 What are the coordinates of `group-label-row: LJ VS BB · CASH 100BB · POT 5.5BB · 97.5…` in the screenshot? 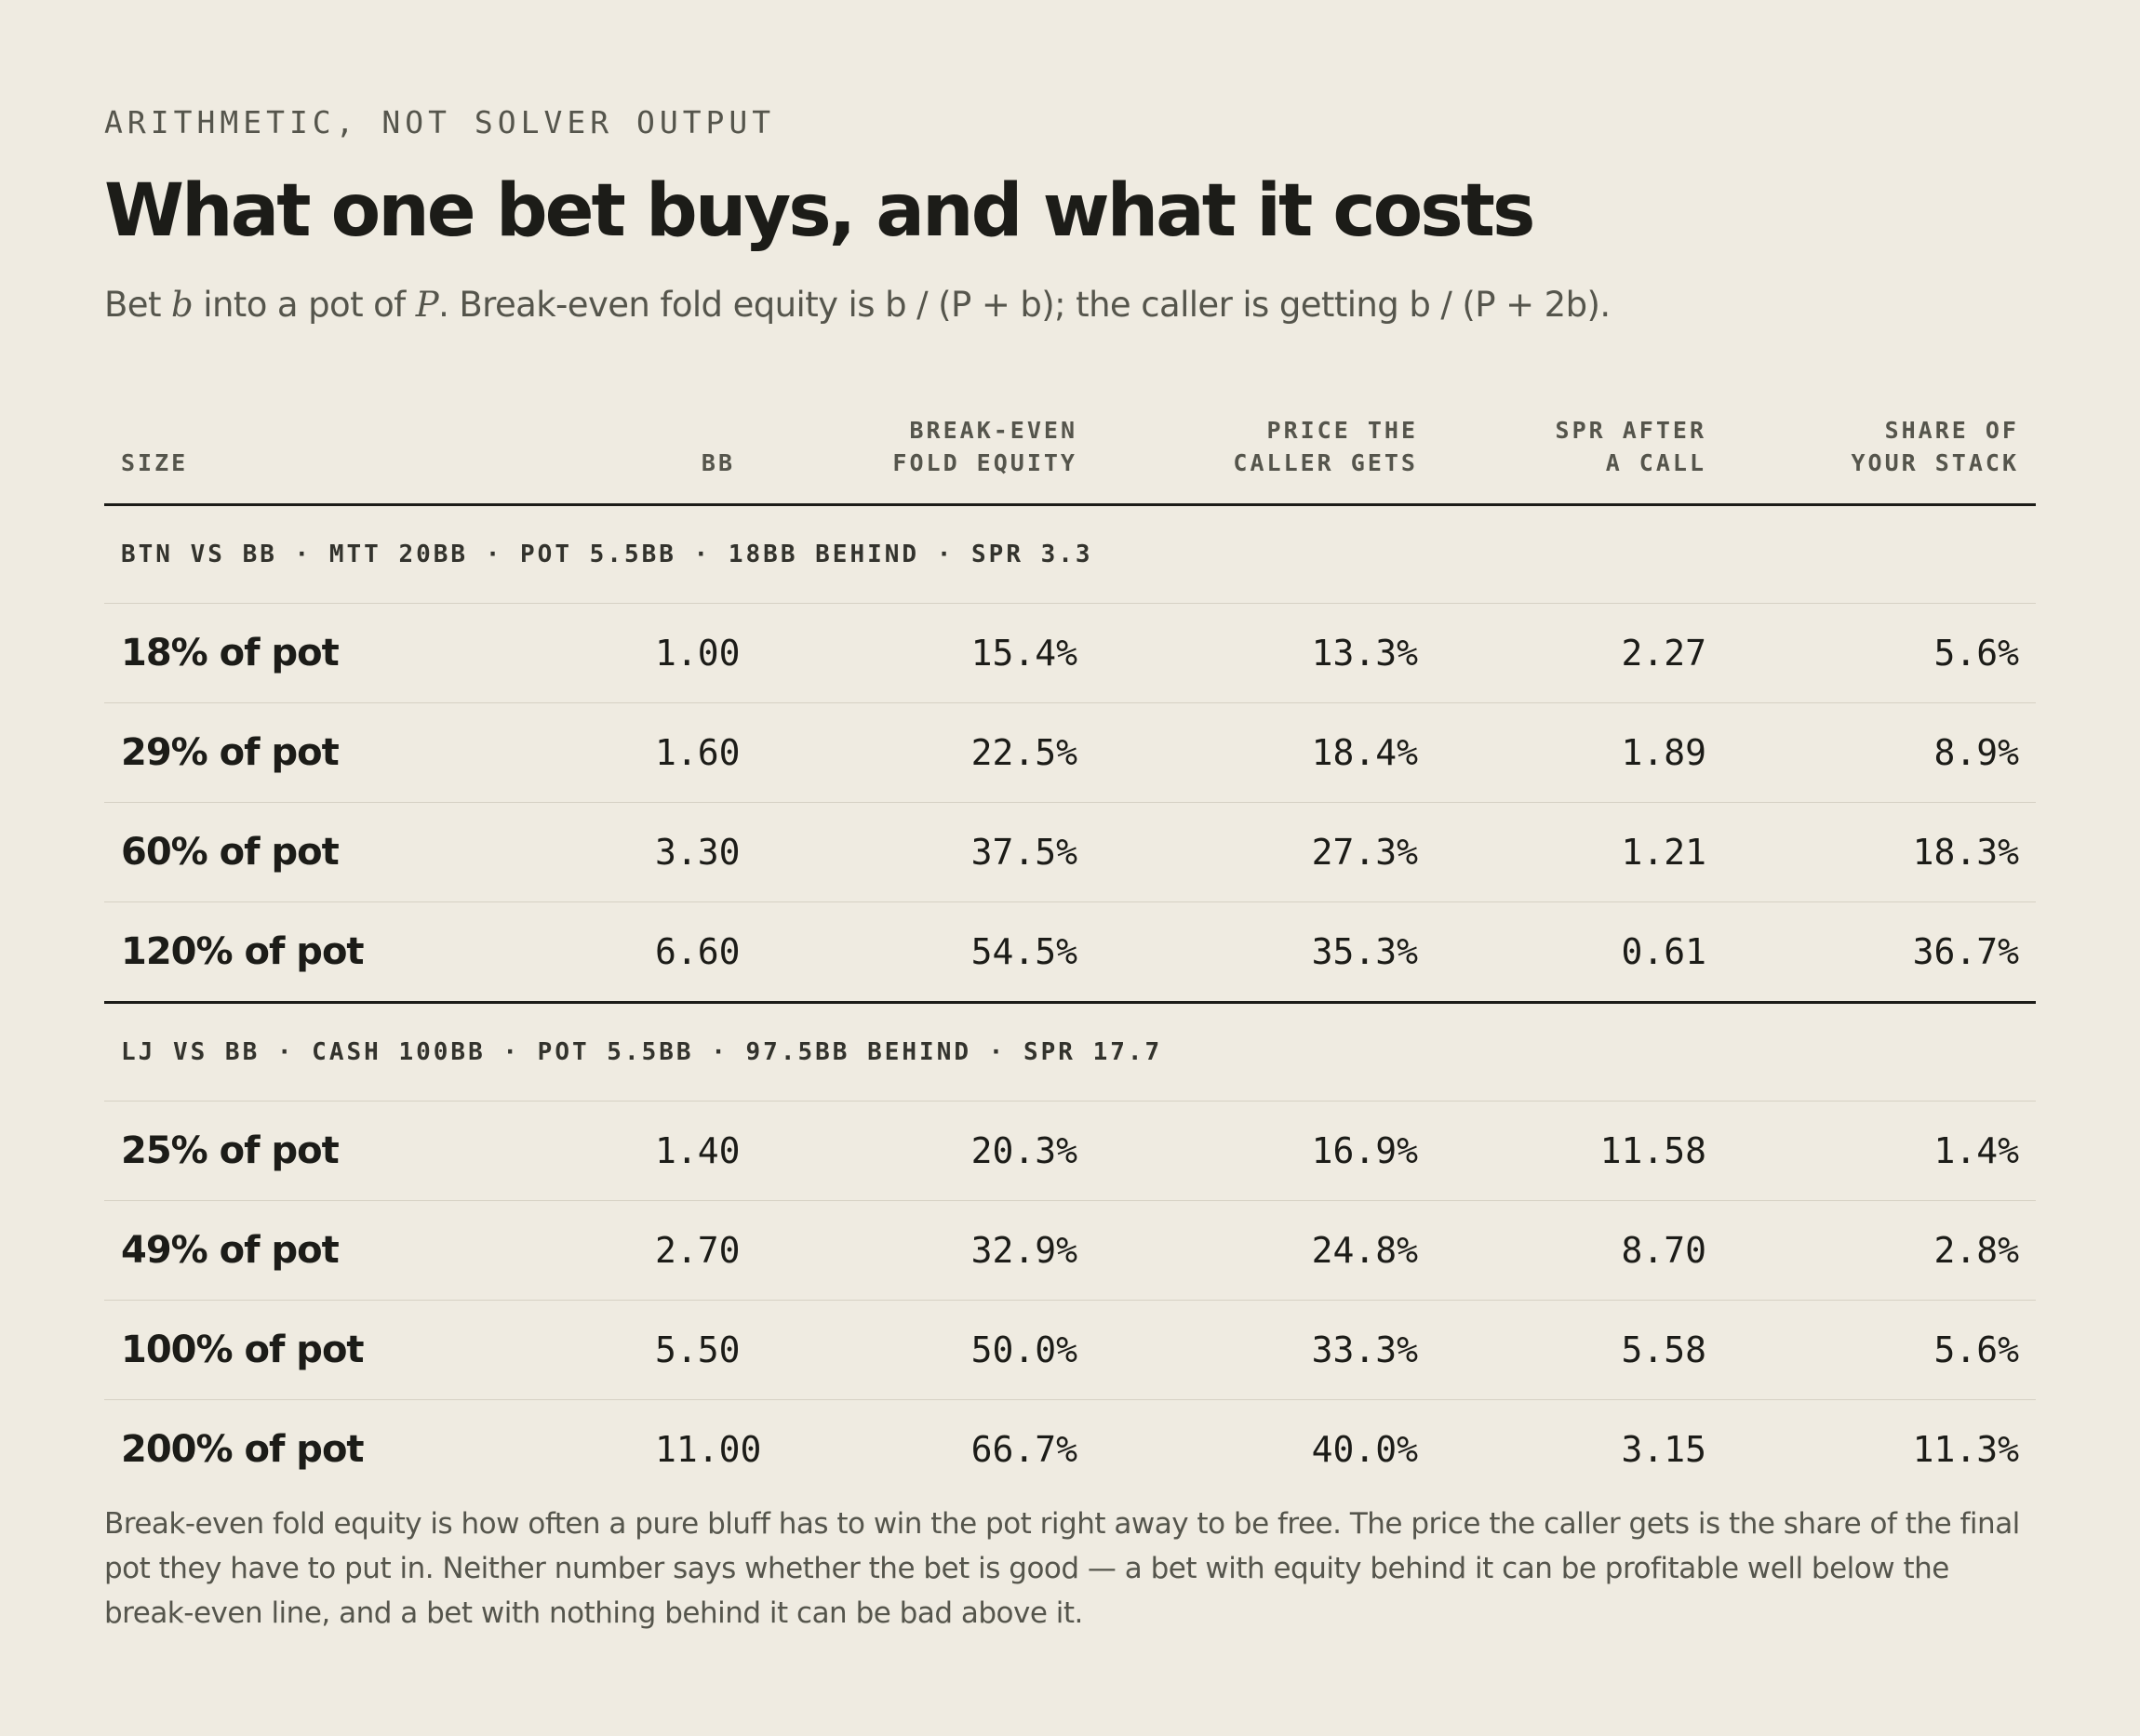 It's located at (1070, 1052).